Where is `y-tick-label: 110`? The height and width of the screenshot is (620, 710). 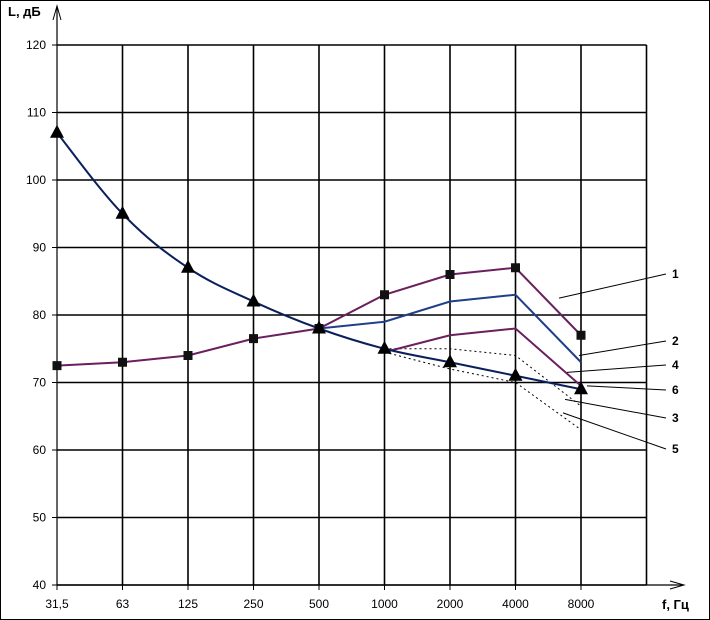 y-tick-label: 110 is located at coordinates (36, 113).